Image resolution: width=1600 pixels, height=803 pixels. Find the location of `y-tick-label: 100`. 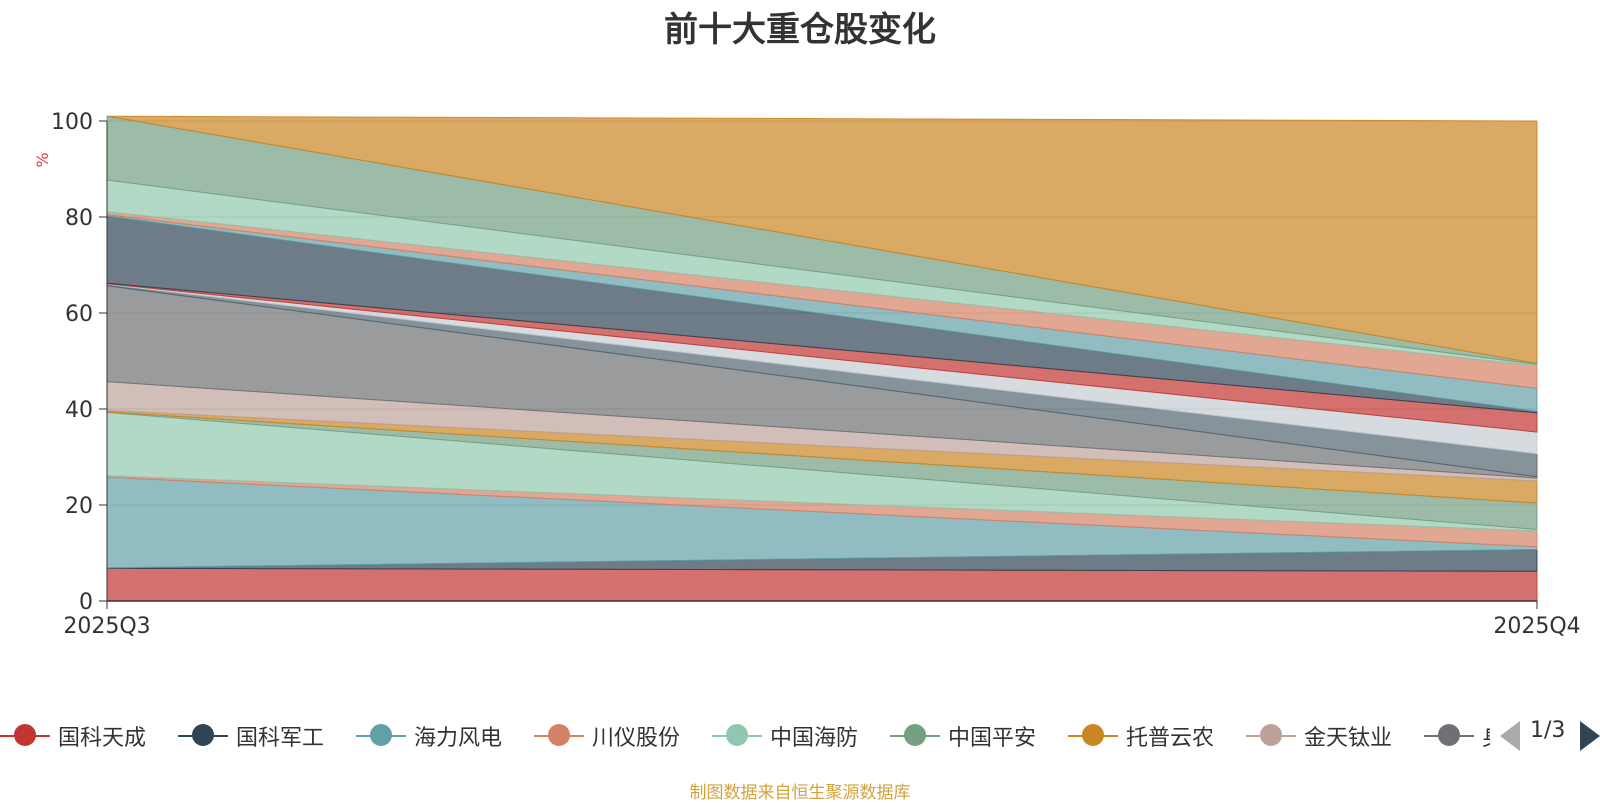

y-tick-label: 100 is located at coordinates (72, 122).